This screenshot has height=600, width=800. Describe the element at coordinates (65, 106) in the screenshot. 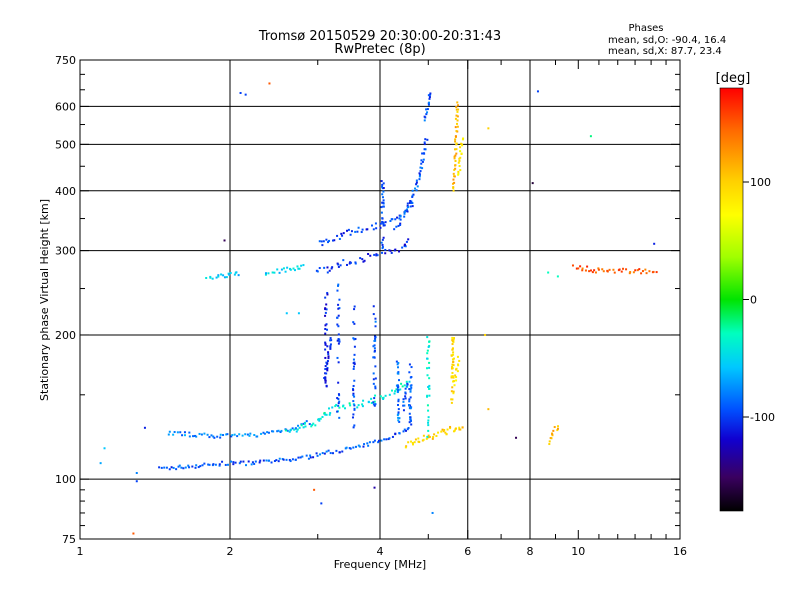

I see `y-tick-label: 600` at that location.